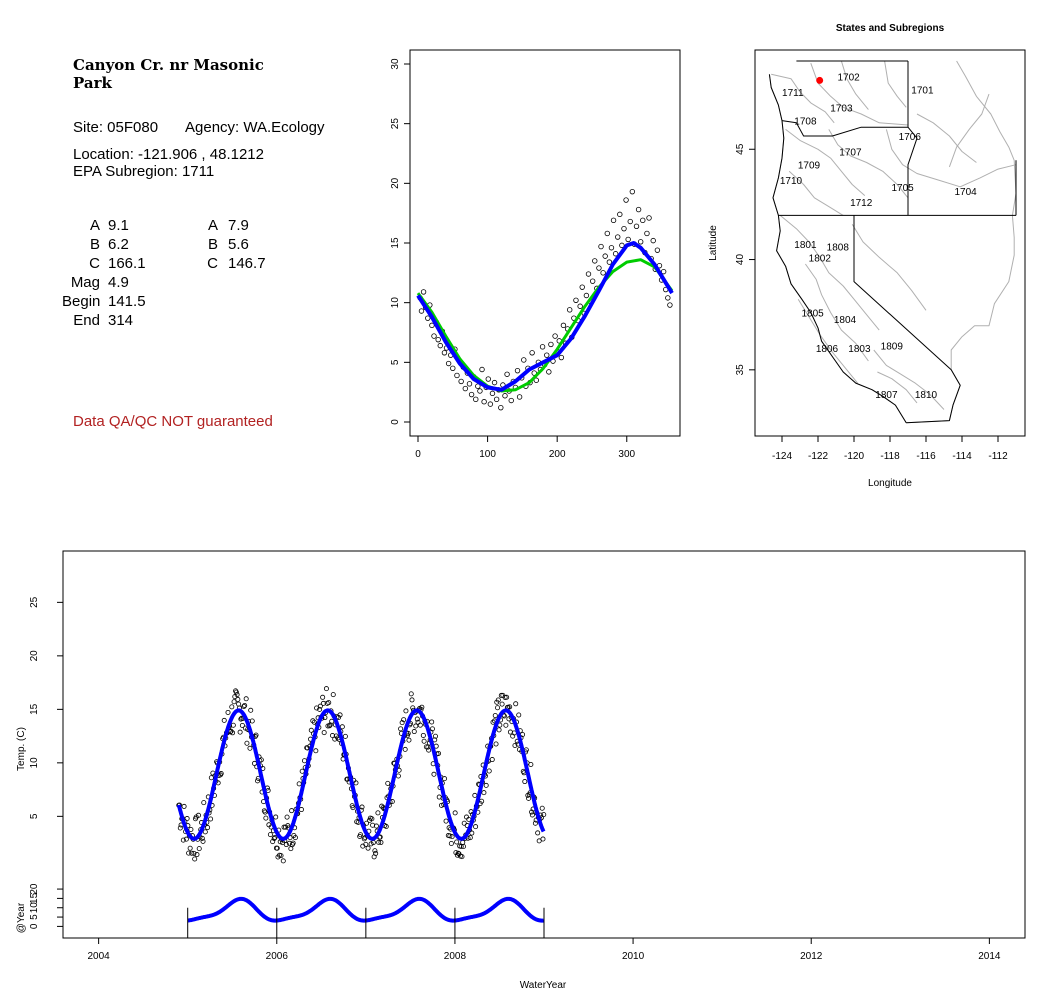 Image resolution: width=1038 pixels, height=1001 pixels. Describe the element at coordinates (86, 320) in the screenshot. I see `param-key: End` at that location.